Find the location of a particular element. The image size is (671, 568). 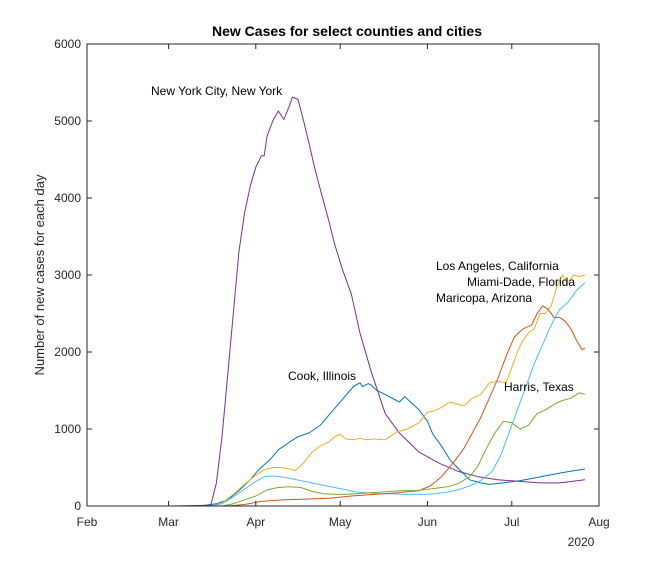

x-tick-label: Jun is located at coordinates (427, 522).